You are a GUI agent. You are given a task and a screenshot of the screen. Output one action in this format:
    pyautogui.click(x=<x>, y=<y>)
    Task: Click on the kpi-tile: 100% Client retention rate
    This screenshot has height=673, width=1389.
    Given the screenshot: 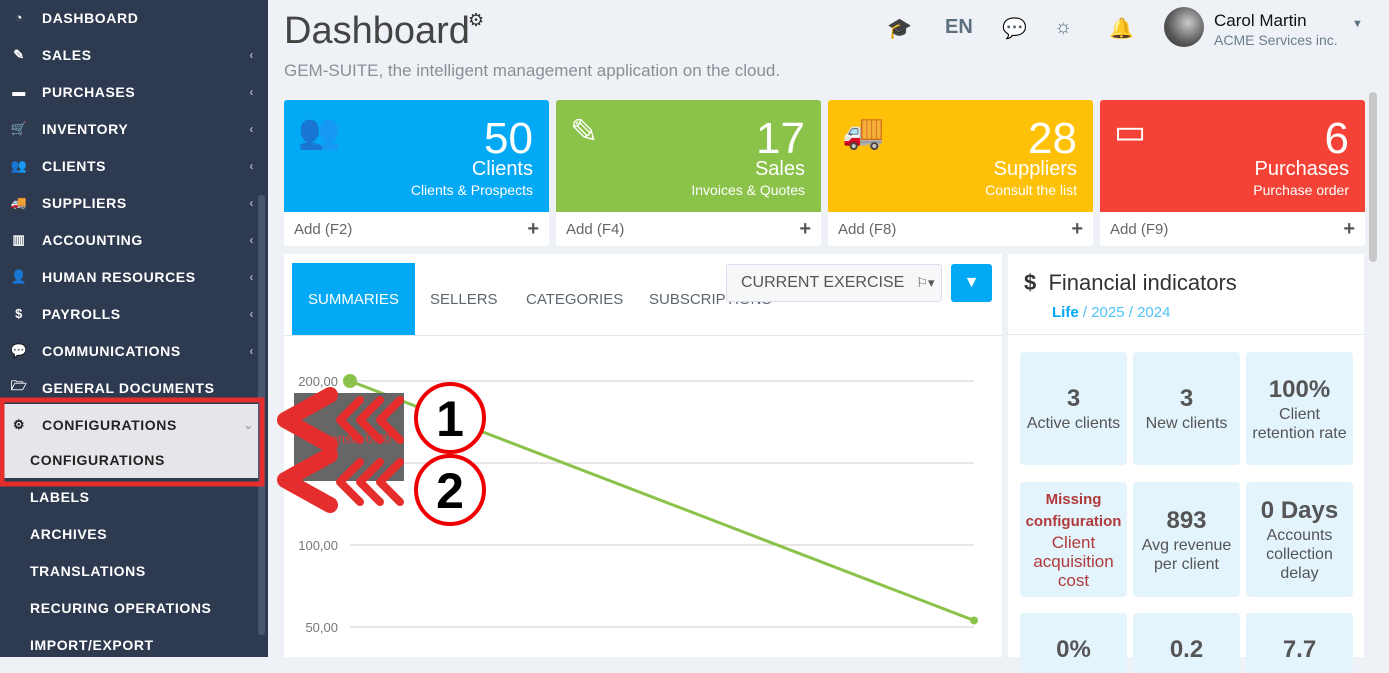 What is the action you would take?
    pyautogui.click(x=1299, y=408)
    